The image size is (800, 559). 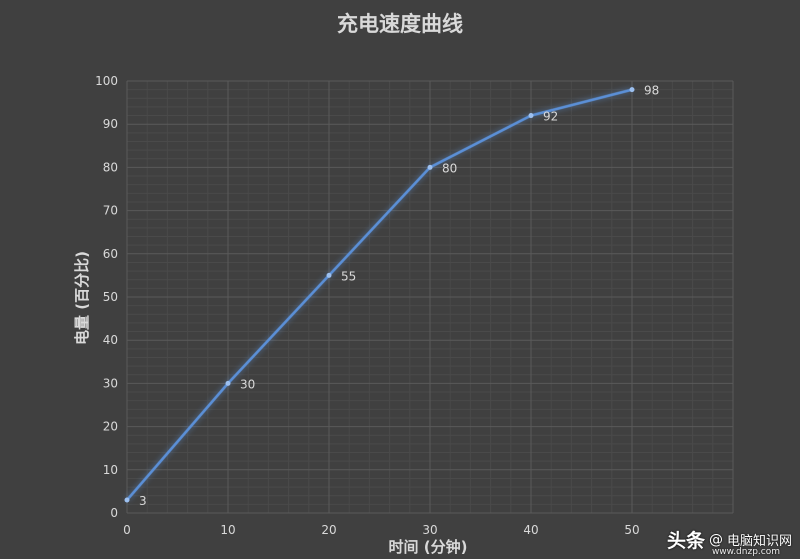 What do you see at coordinates (143, 501) in the screenshot?
I see `data-label: 3` at bounding box center [143, 501].